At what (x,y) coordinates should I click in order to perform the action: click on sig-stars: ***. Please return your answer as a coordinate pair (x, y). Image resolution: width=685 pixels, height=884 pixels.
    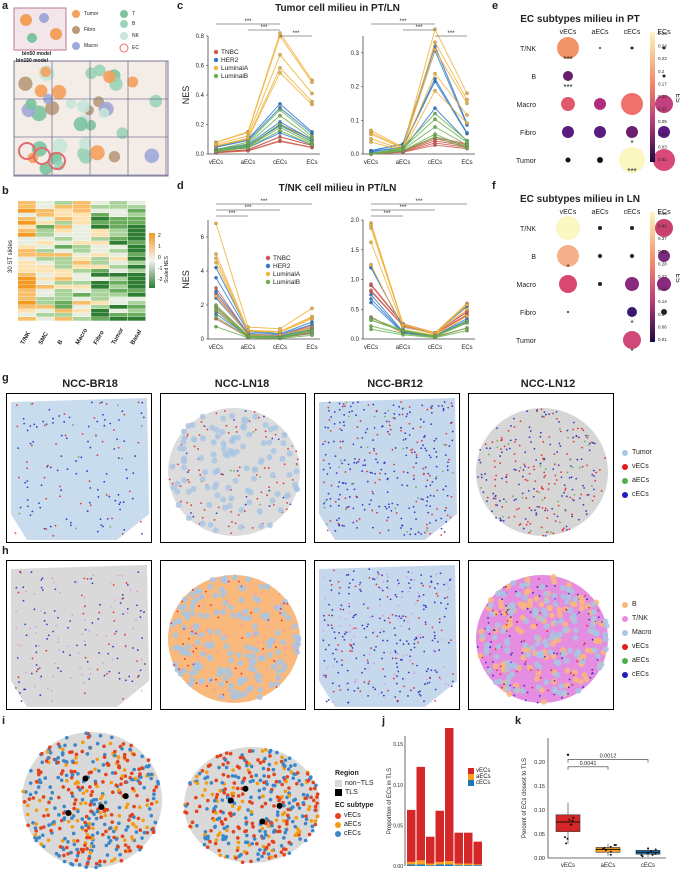
    Looking at the image, I should click on (403, 22).